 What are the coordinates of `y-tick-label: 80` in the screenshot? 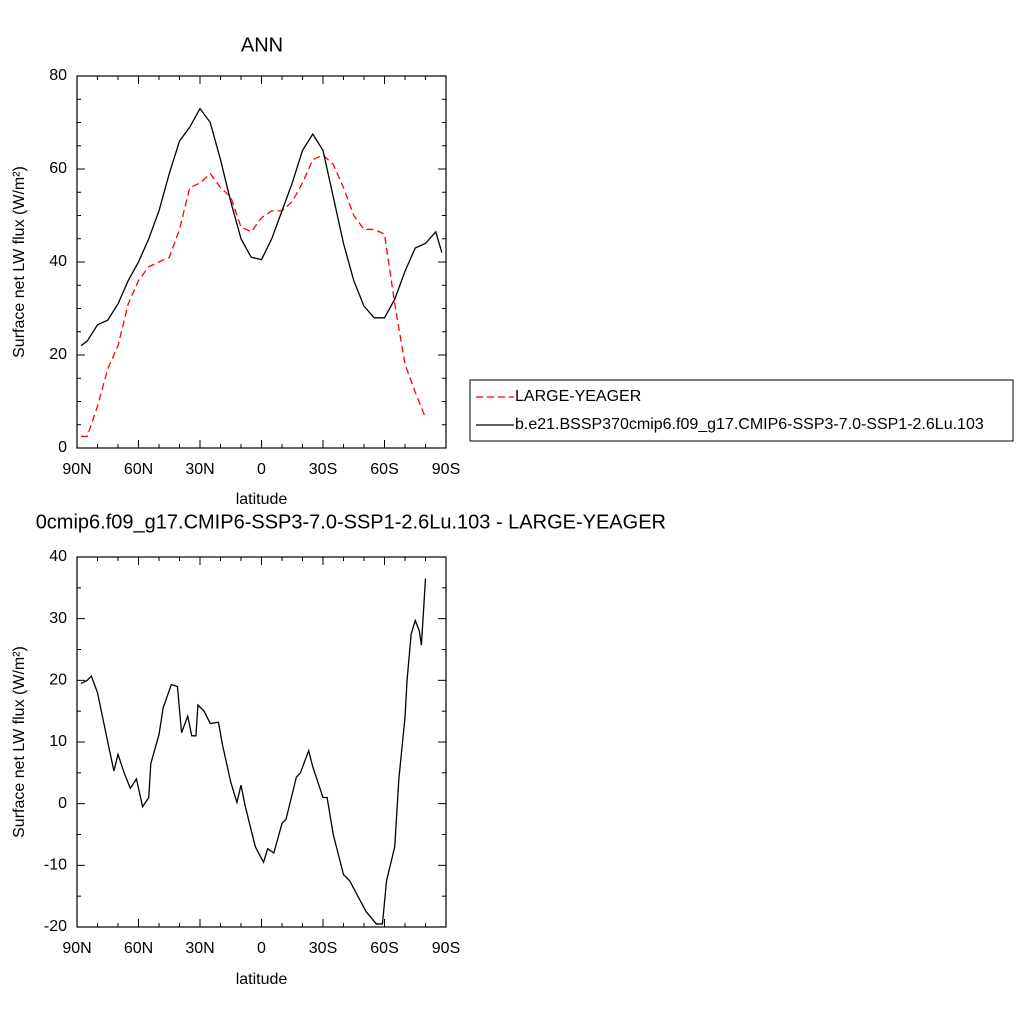 It's located at (58, 75).